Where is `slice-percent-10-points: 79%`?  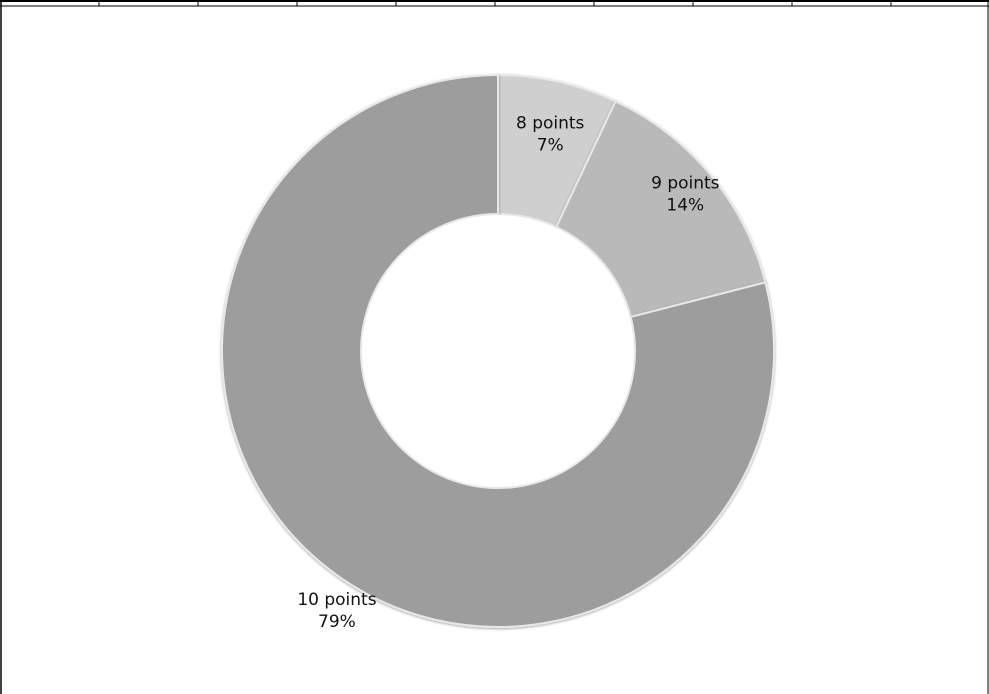 slice-percent-10-points: 79% is located at coordinates (337, 622).